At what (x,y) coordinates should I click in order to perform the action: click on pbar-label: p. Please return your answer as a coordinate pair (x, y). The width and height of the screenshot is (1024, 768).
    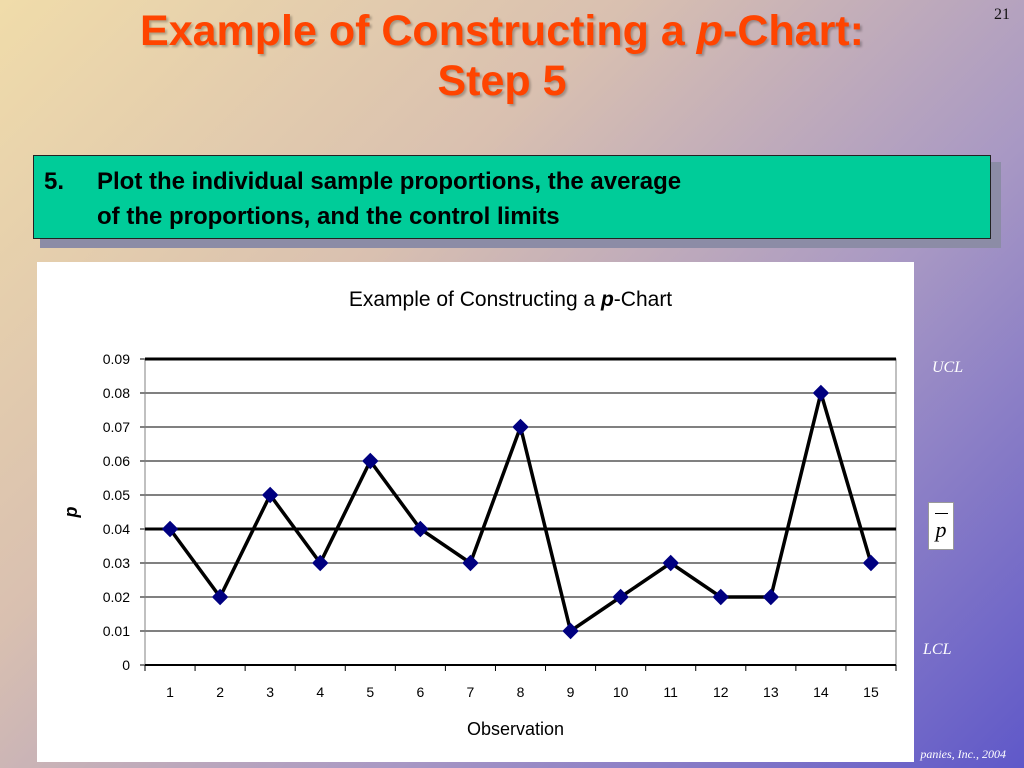
    Looking at the image, I should click on (941, 529).